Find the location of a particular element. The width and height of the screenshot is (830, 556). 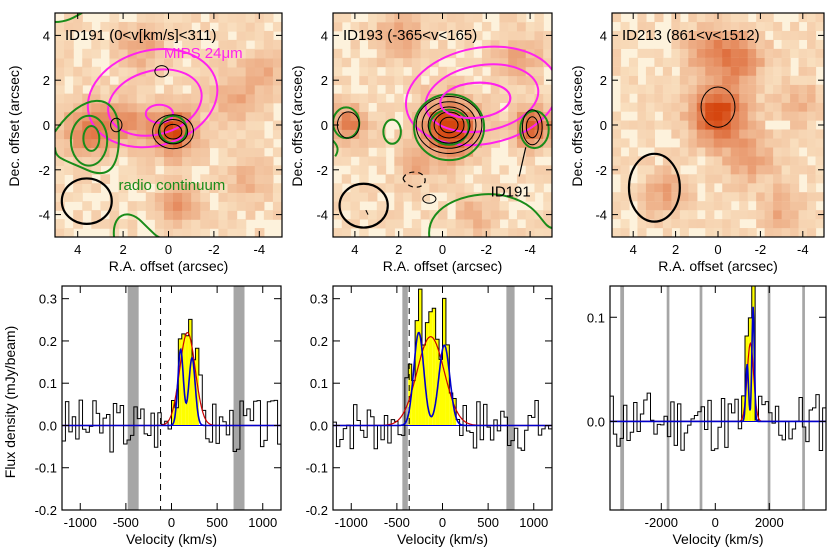

y-tick-label: 0.0 is located at coordinates (596, 421).